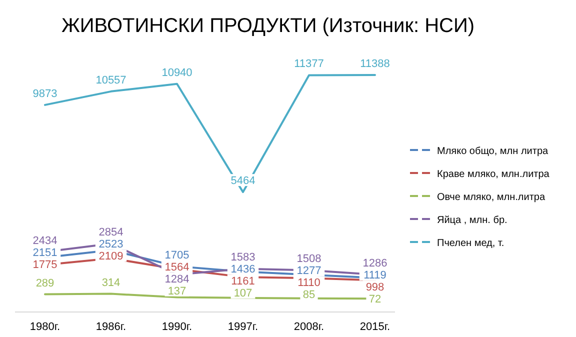  What do you see at coordinates (243, 270) in the screenshot?
I see `data-label: 1436` at bounding box center [243, 270].